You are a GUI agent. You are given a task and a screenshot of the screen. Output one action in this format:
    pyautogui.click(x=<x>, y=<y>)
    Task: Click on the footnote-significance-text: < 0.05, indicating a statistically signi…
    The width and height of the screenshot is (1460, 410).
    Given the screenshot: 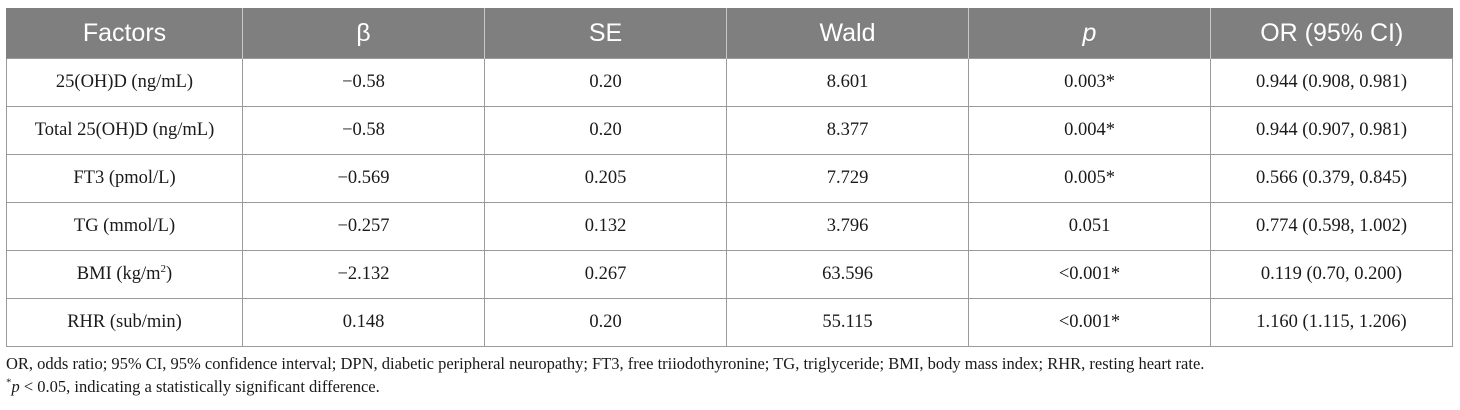 What is the action you would take?
    pyautogui.click(x=199, y=386)
    